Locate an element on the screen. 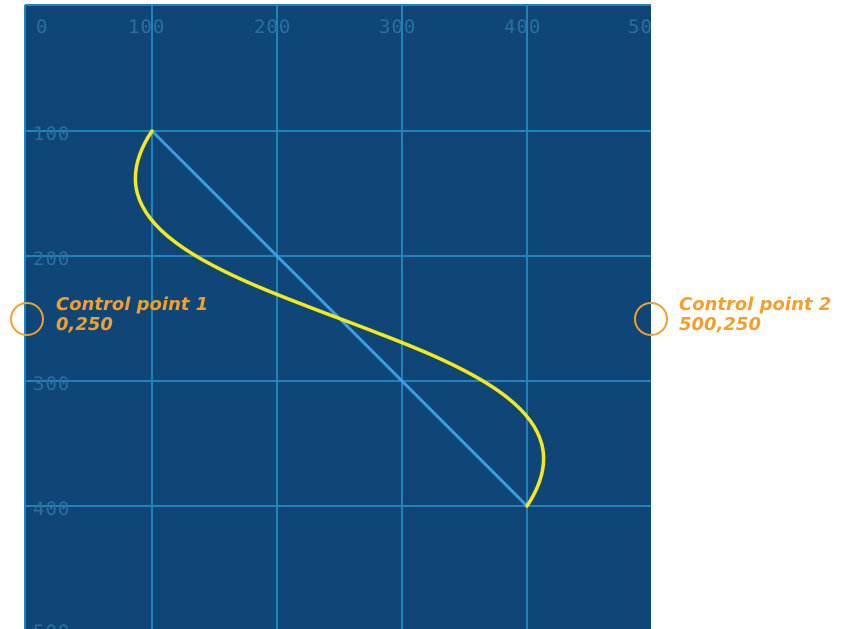 This screenshot has width=850, height=629. control-point-2-circle is located at coordinates (651, 319).